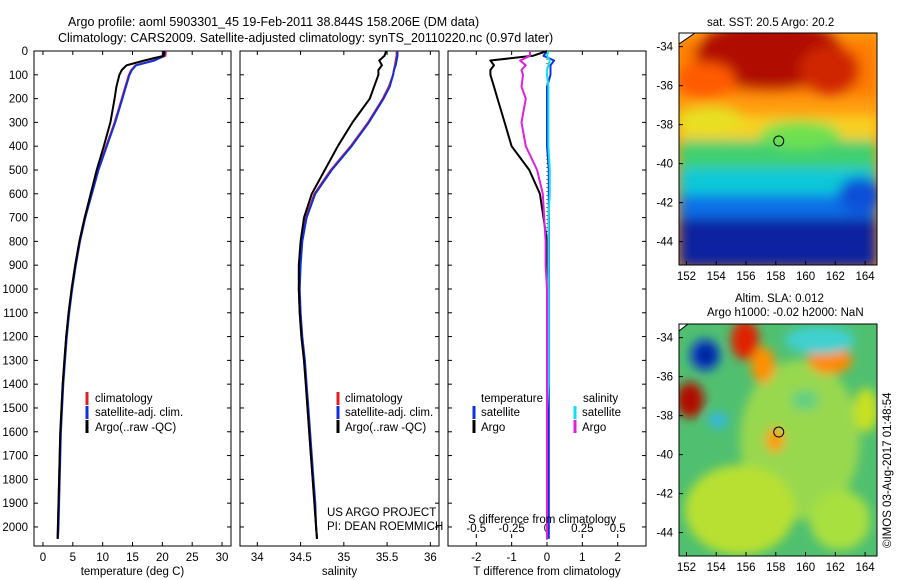  What do you see at coordinates (15, 290) in the screenshot?
I see `depth-tick-label: 1000` at bounding box center [15, 290].